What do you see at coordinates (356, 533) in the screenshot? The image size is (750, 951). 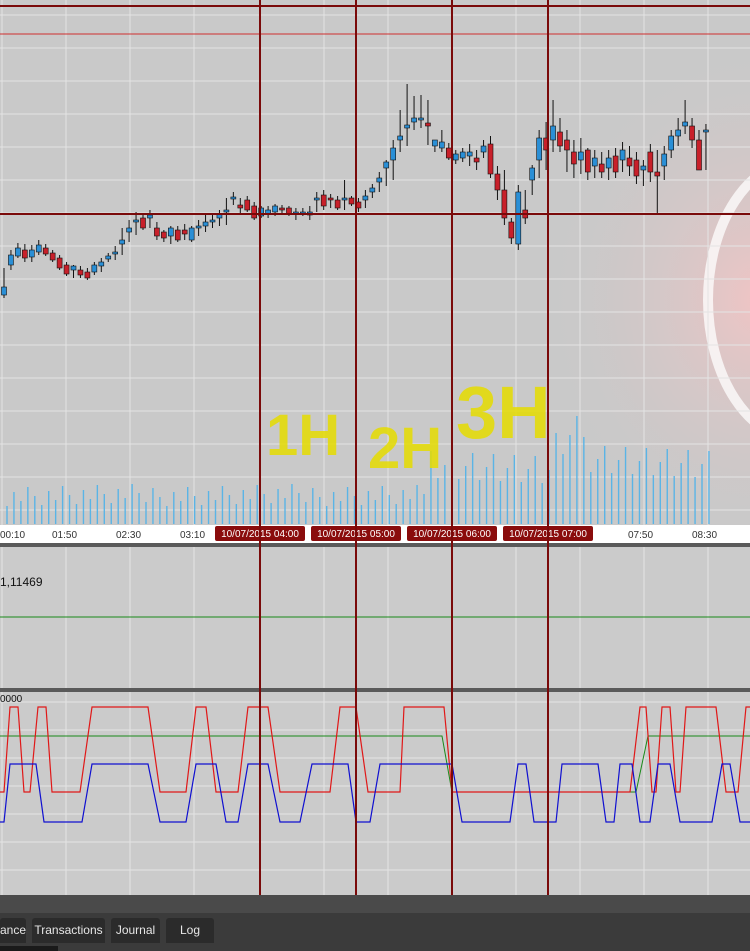 I see `cursor-time-label: 10/07/2015 05:00` at bounding box center [356, 533].